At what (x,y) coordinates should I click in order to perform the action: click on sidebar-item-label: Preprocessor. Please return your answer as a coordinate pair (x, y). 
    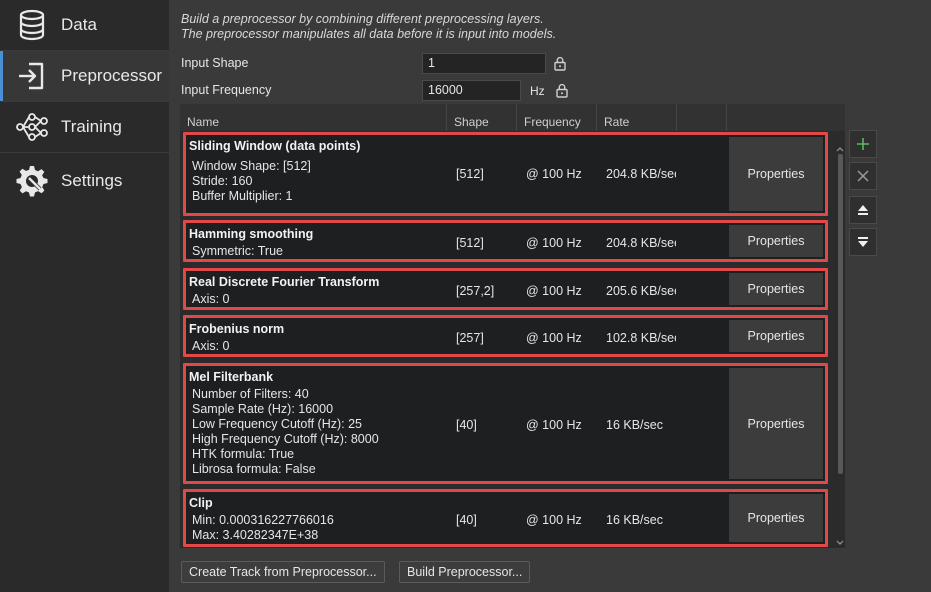
    Looking at the image, I should click on (112, 75).